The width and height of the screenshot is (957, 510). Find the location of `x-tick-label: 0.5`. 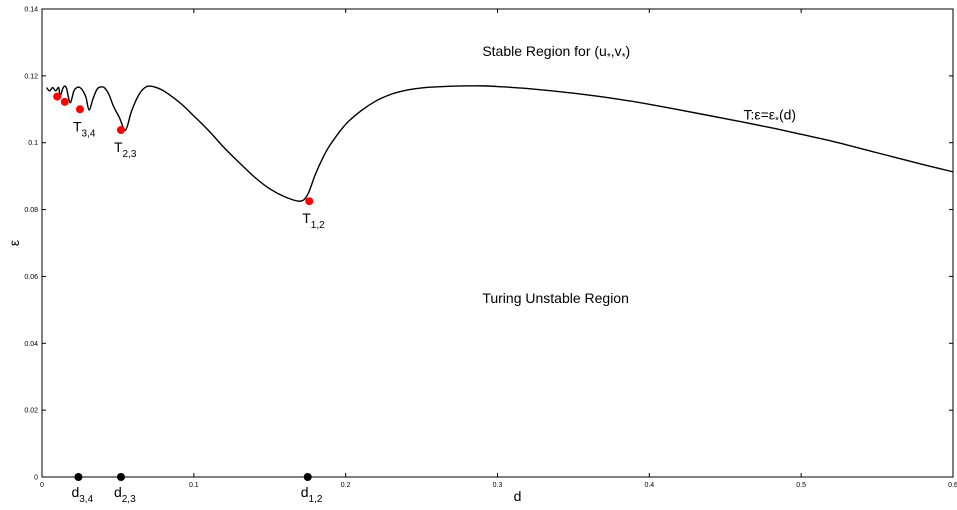

x-tick-label: 0.5 is located at coordinates (801, 485).